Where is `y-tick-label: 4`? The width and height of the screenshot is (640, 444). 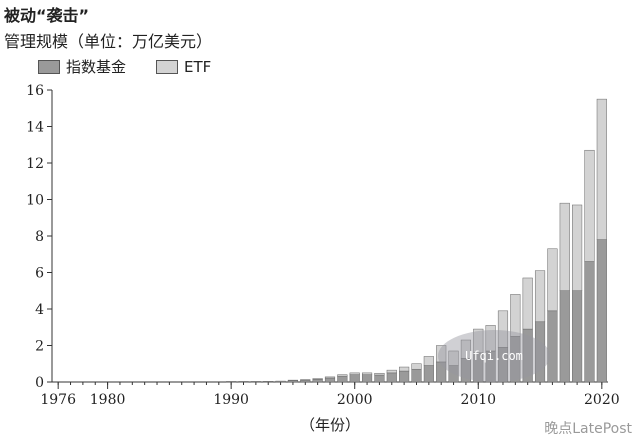
y-tick-label: 4 is located at coordinates (39, 310).